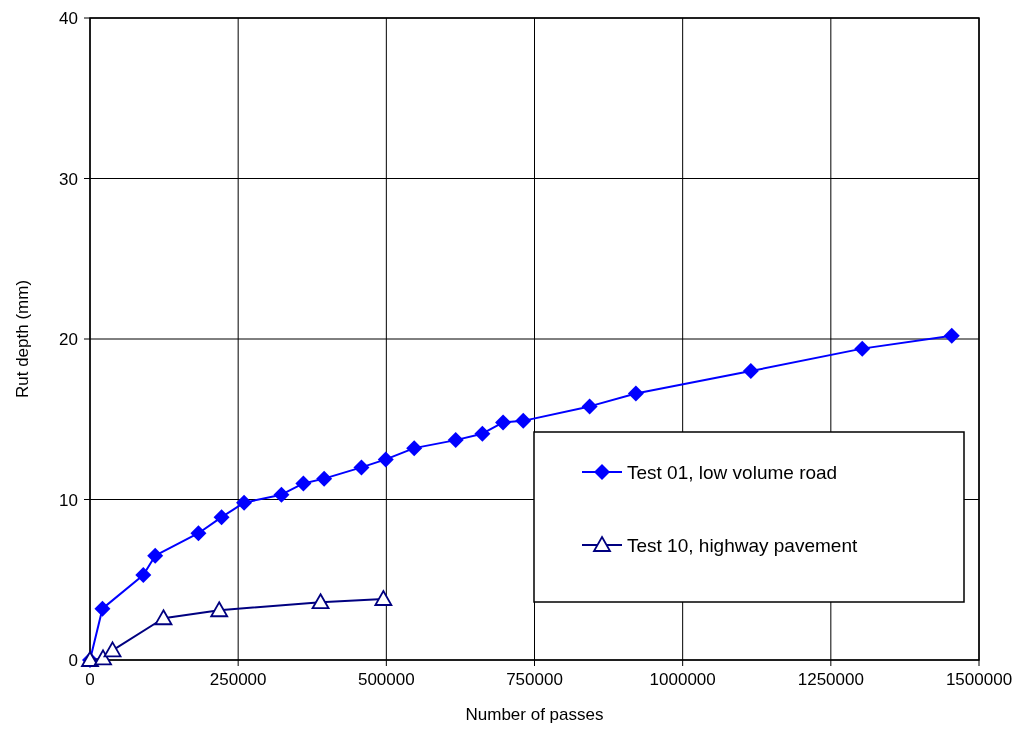  Describe the element at coordinates (534, 679) in the screenshot. I see `x-tick-label: 750000` at that location.